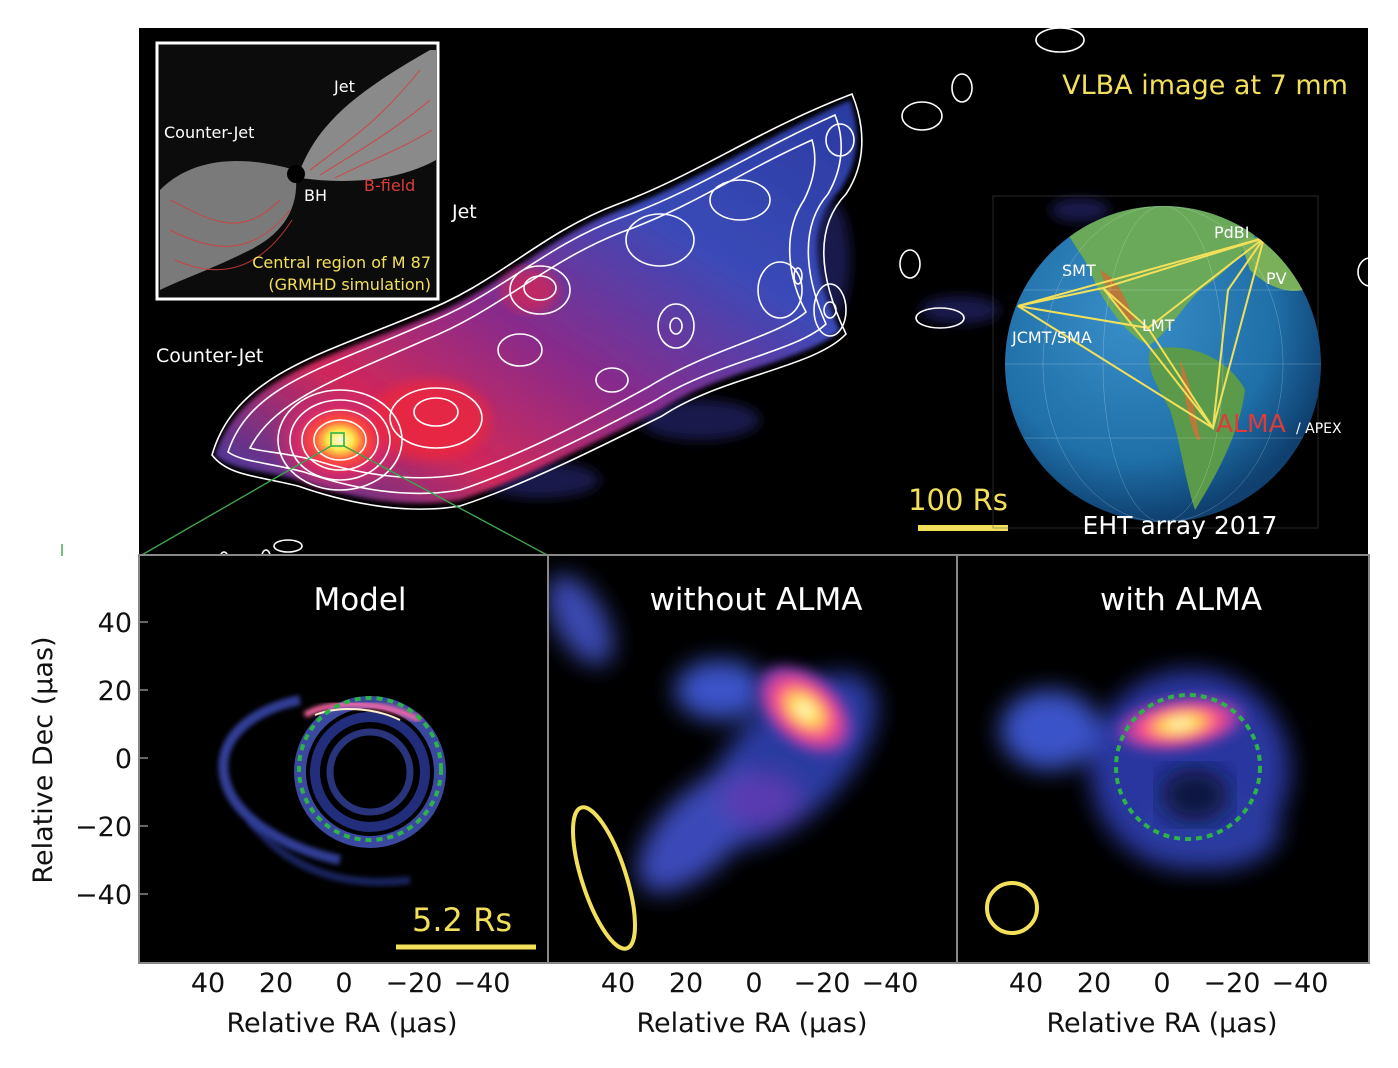 The width and height of the screenshot is (1398, 1068). What do you see at coordinates (337, 439) in the screenshot?
I see `core-zoom-box` at bounding box center [337, 439].